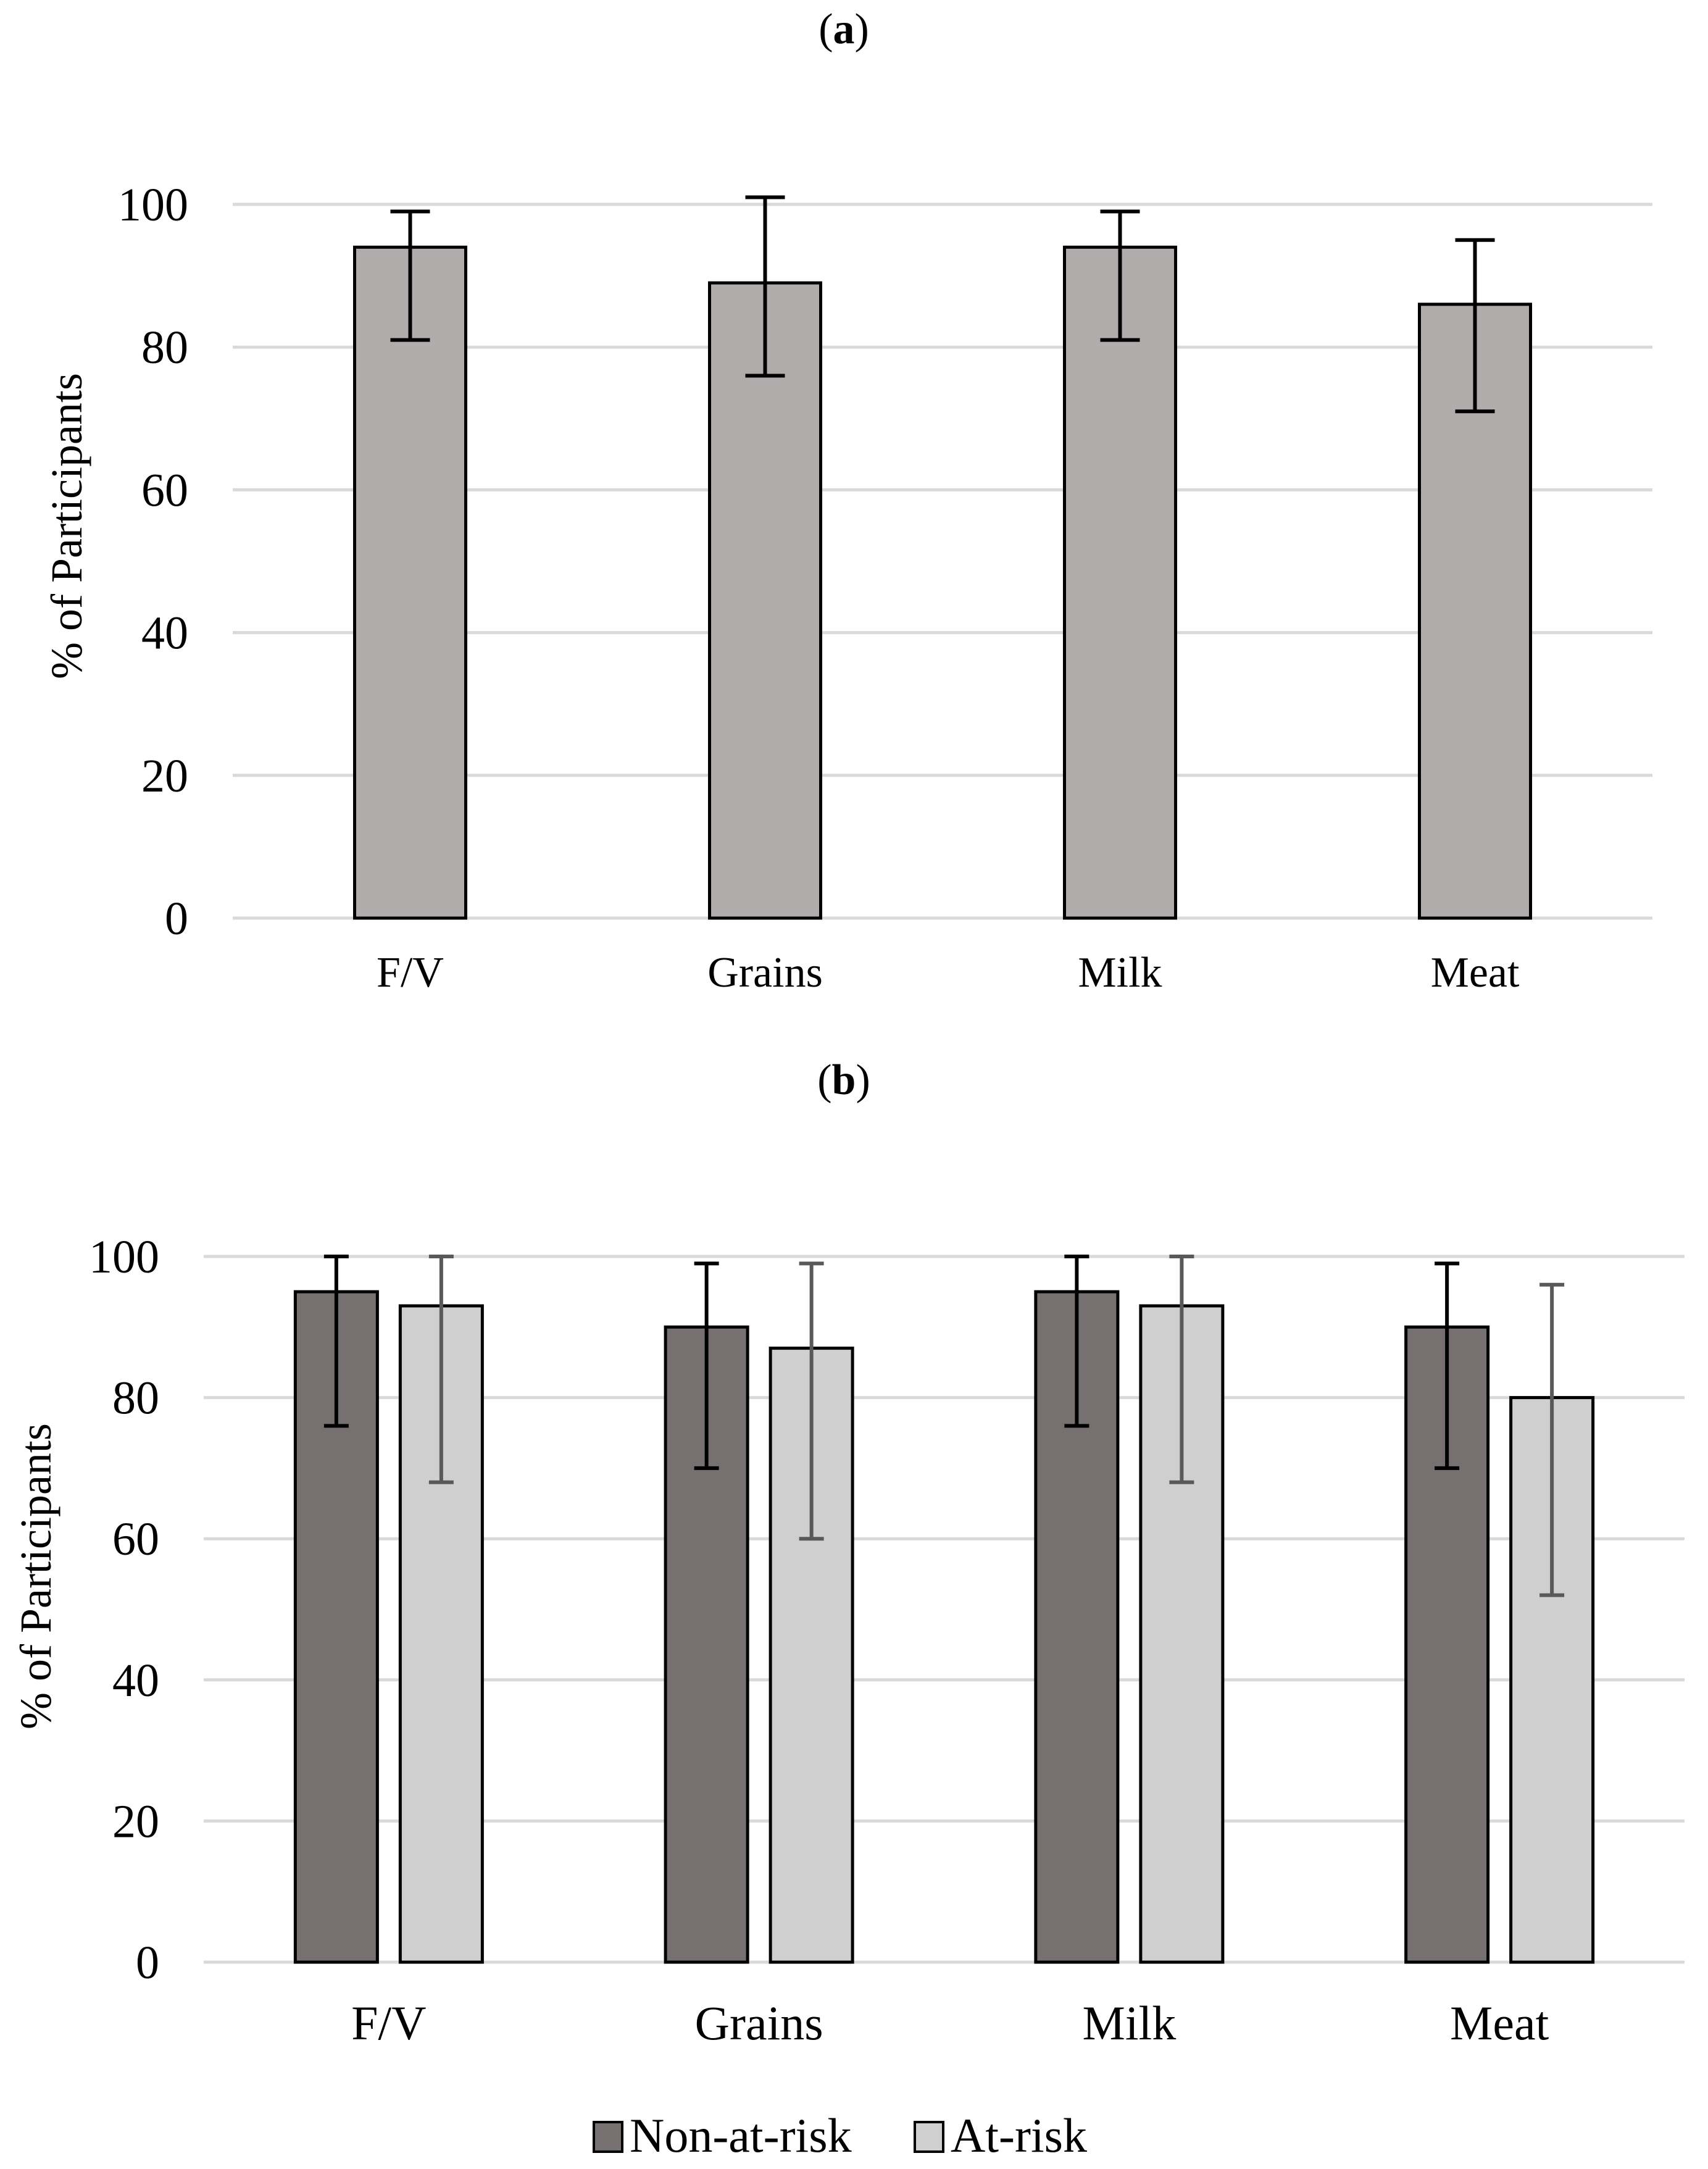 The image size is (1708, 2169). What do you see at coordinates (862, 29) in the screenshot?
I see `panel-a-paren-close: )` at bounding box center [862, 29].